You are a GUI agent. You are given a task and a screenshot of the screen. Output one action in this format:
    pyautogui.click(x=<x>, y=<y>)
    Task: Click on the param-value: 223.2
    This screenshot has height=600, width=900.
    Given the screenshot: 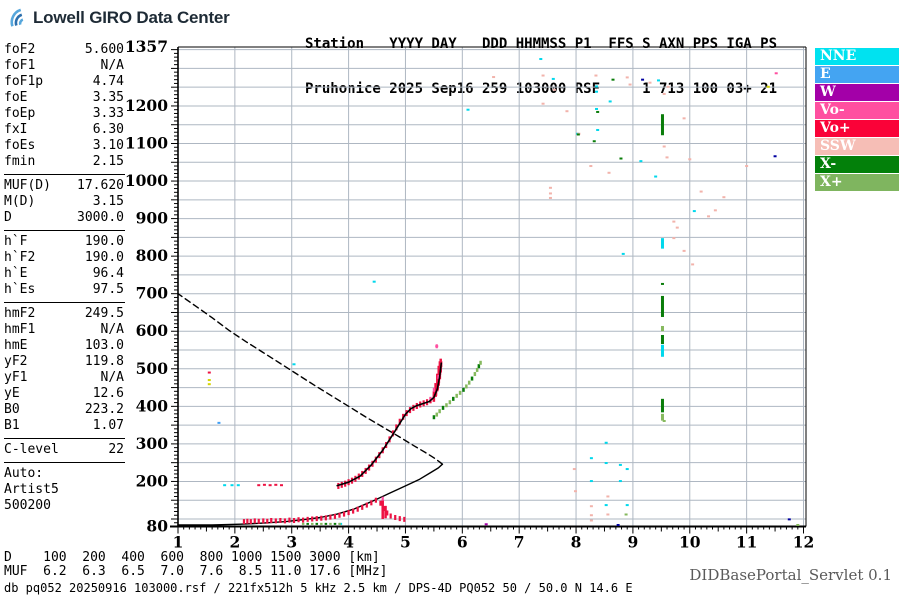 What is the action you would take?
    pyautogui.click(x=104, y=409)
    